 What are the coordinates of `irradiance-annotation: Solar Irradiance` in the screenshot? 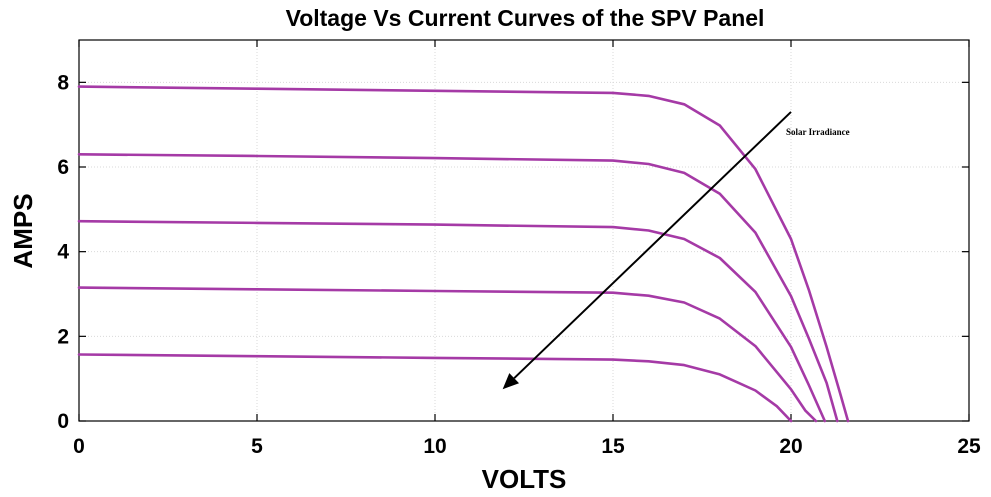 It's located at (818, 132).